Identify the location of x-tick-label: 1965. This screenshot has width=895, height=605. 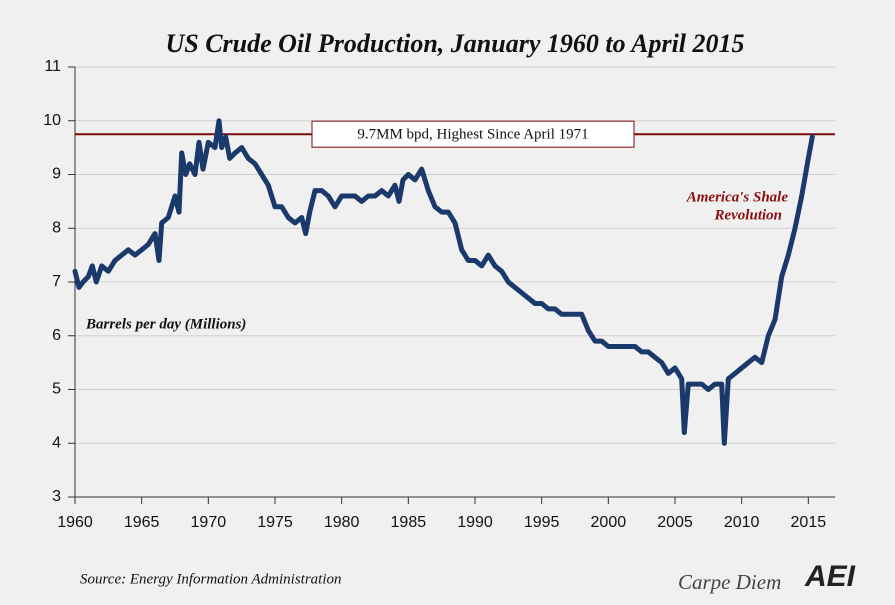
(142, 522).